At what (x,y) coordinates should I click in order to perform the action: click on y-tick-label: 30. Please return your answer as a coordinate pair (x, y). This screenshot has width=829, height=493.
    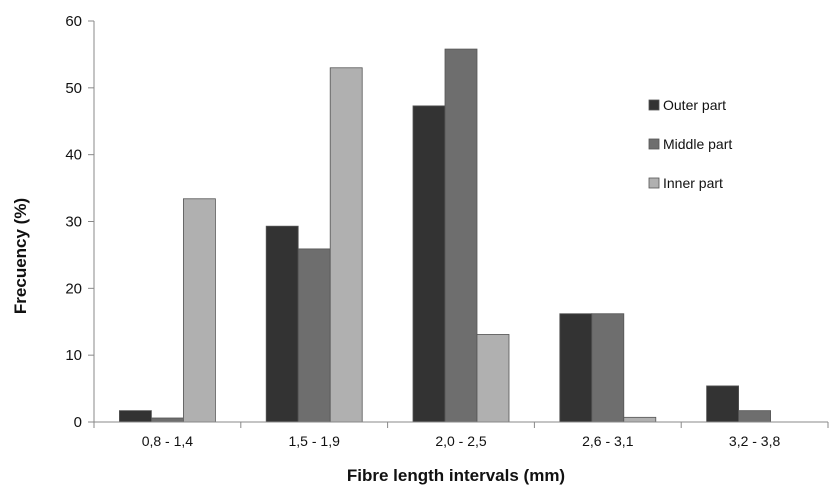
    Looking at the image, I should click on (73, 222).